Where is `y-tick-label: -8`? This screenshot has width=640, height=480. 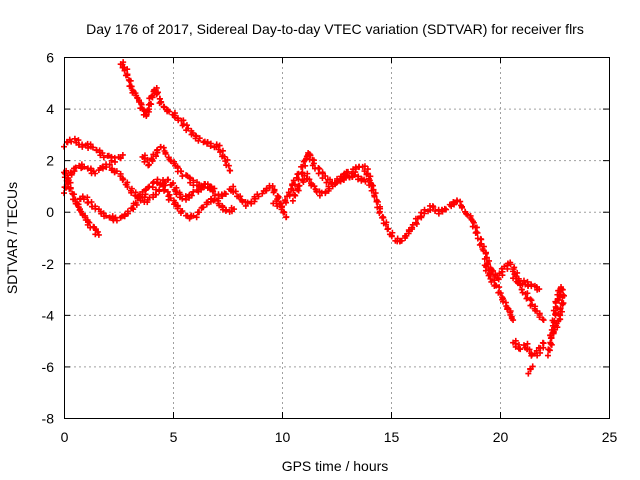
y-tick-label: -8 is located at coordinates (48, 419).